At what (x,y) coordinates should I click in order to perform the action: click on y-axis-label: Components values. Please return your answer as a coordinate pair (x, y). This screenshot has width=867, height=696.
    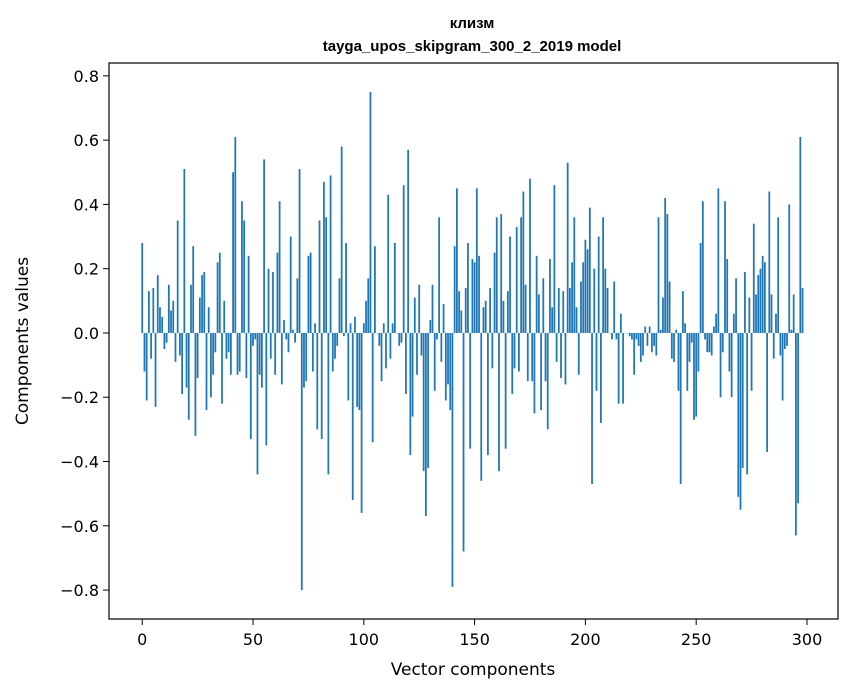
    Looking at the image, I should click on (23, 341).